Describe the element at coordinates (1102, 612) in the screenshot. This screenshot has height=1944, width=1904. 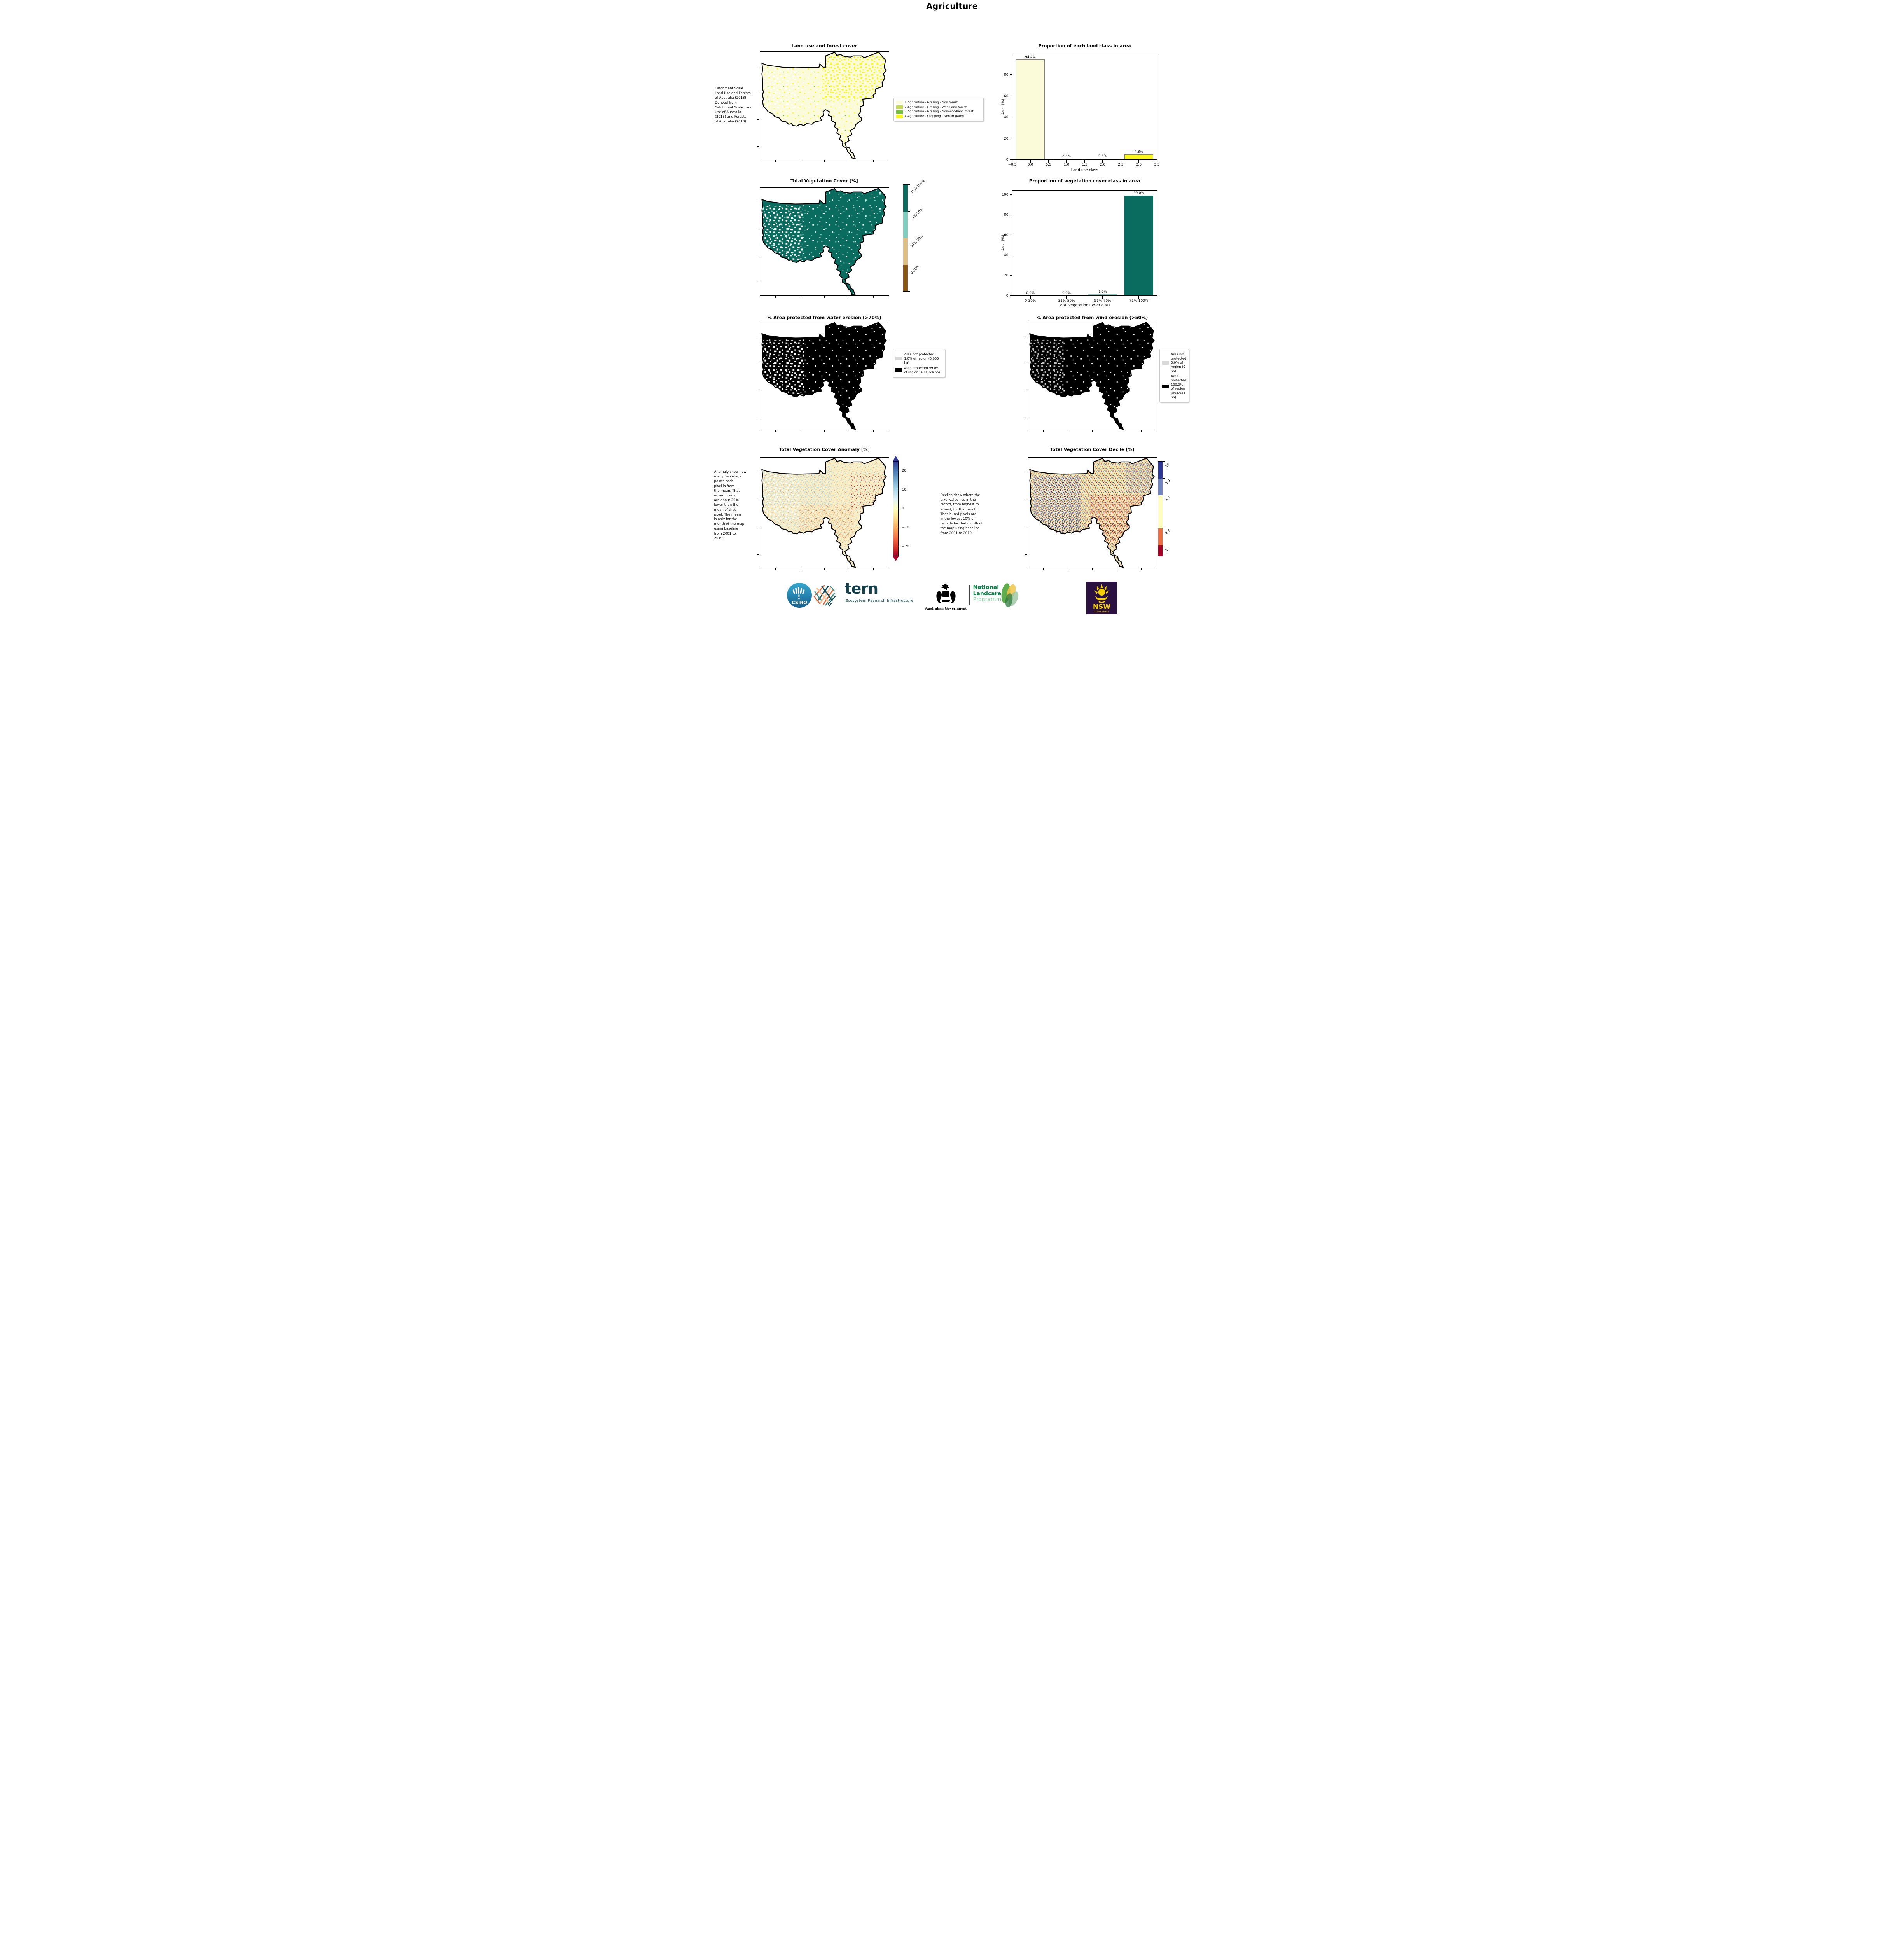
I see `nsw-logo-subtext: GOVERNMENT` at that location.